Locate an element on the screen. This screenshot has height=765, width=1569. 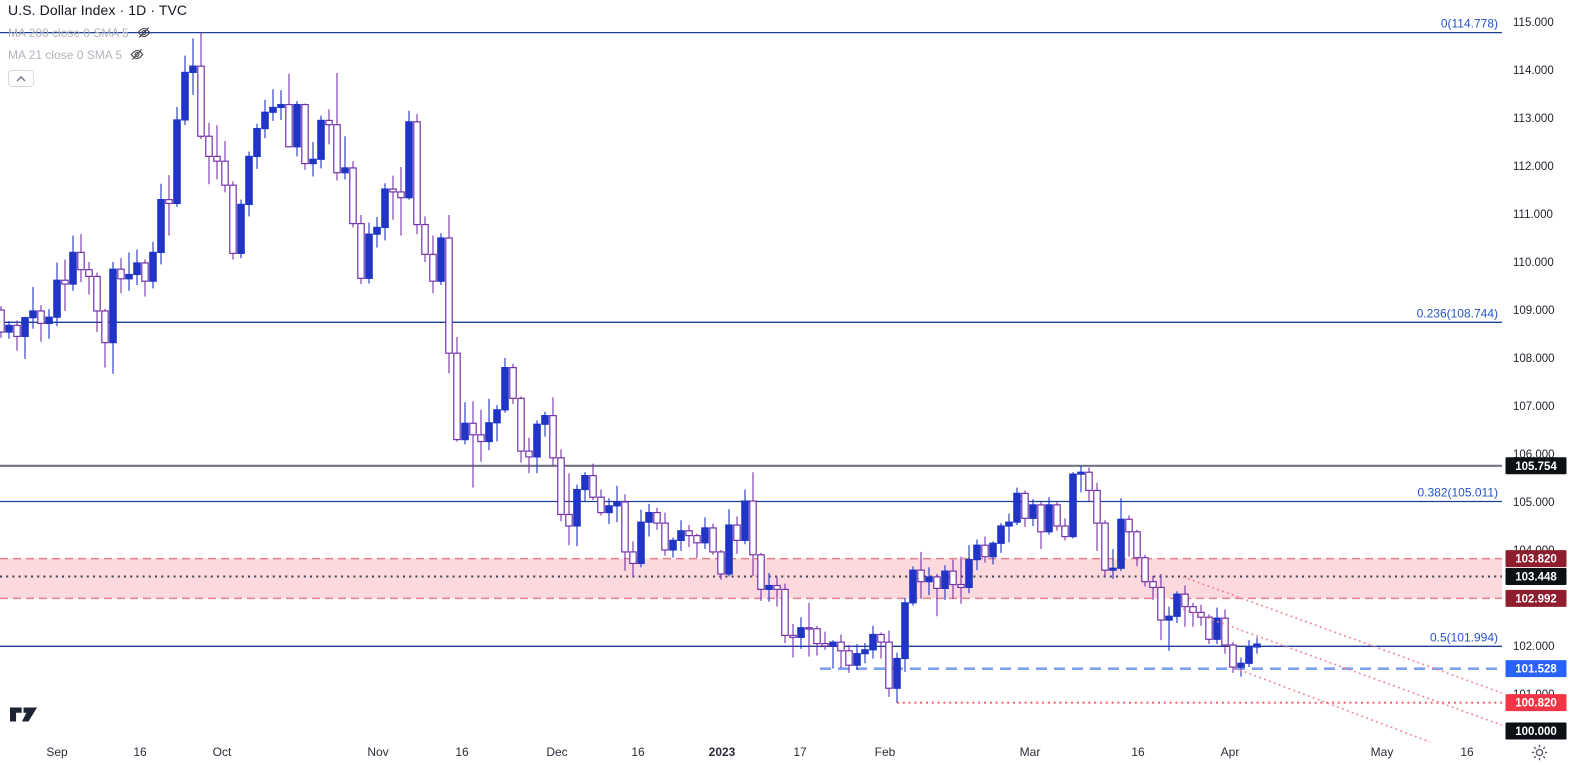
price-tick-label: 115.000 is located at coordinates (1533, 23).